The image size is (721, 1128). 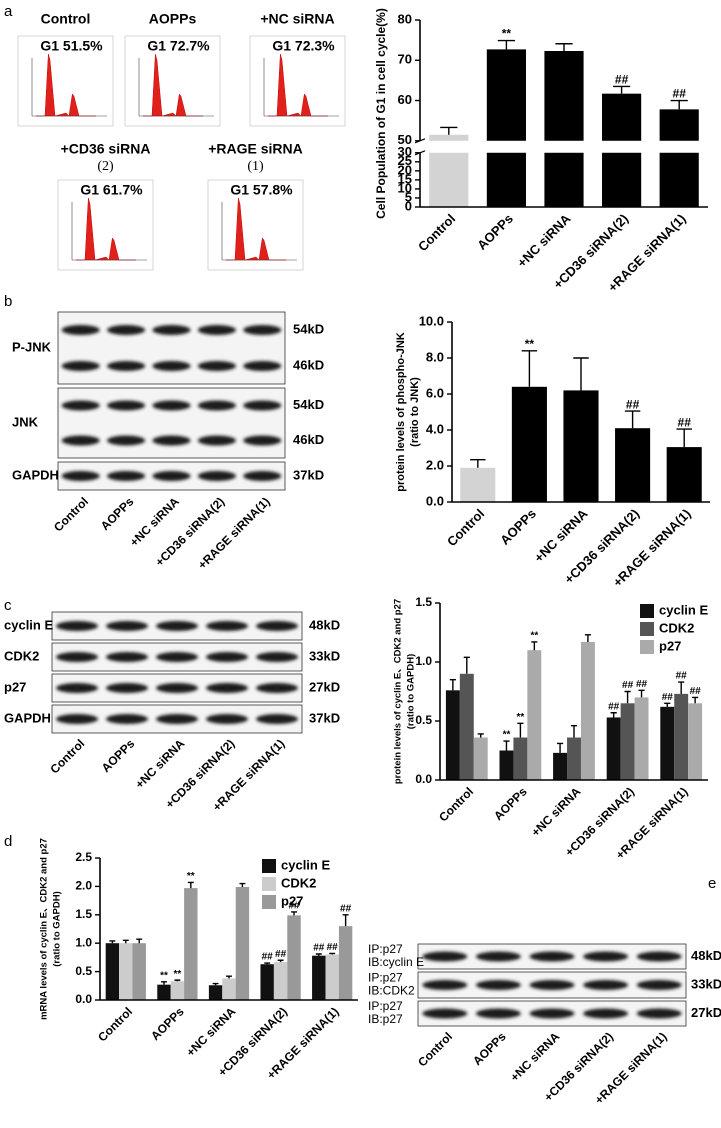 I want to click on y-tick-label: 1.0, so click(x=83, y=942).